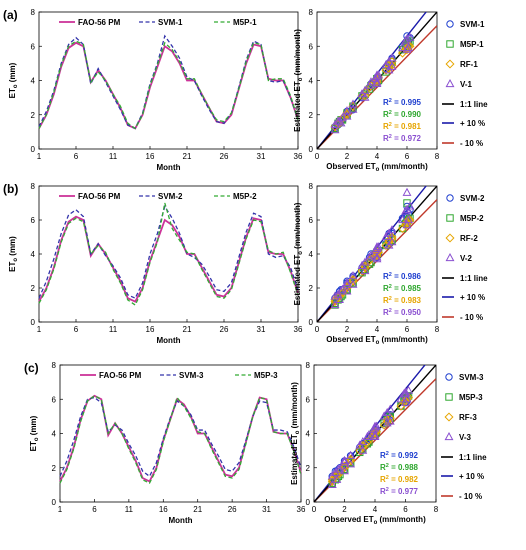  I want to click on x-tick-label: 11, so click(113, 156).